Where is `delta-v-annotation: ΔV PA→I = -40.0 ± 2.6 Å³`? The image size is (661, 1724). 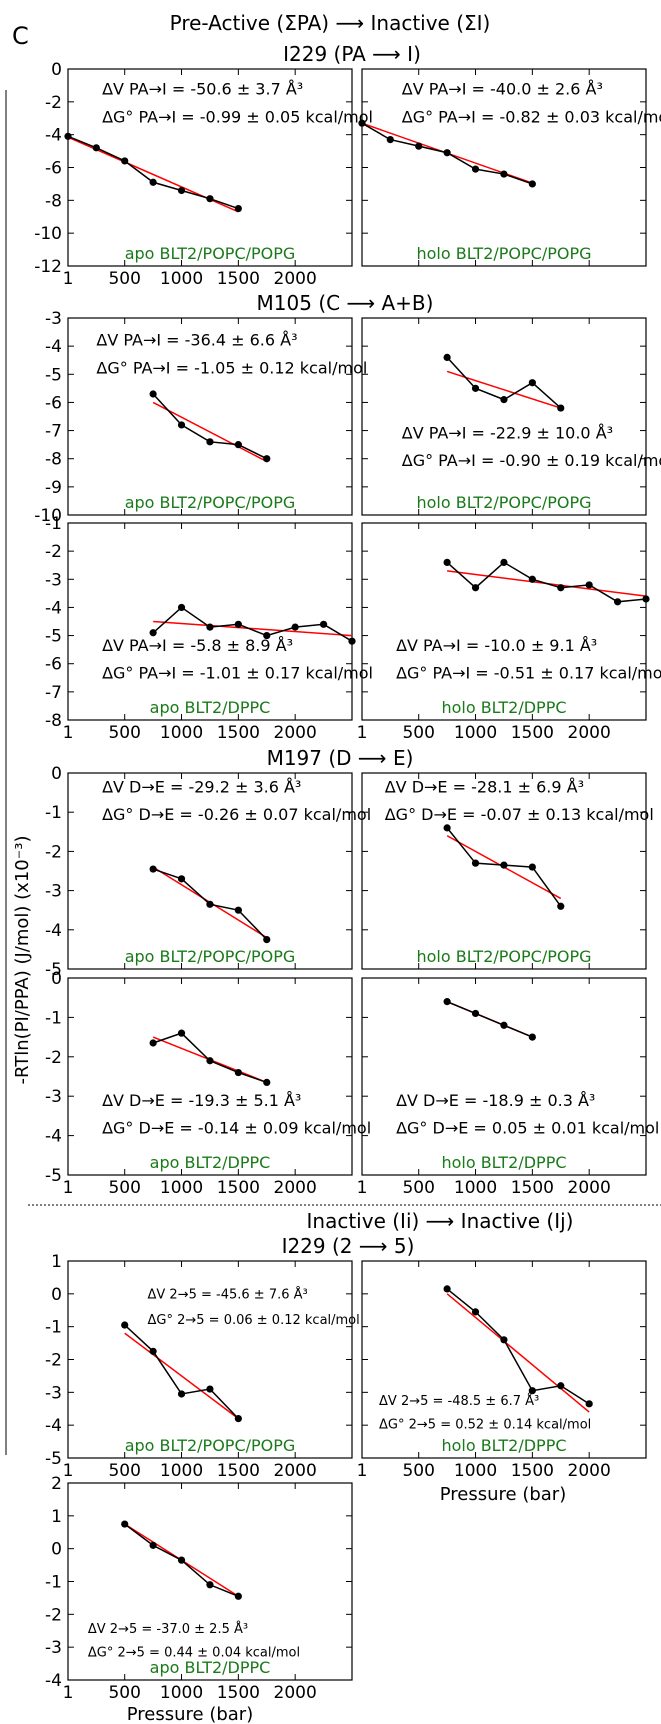 delta-v-annotation: ΔV PA→I = -40.0 ± 2.6 Å³ is located at coordinates (502, 89).